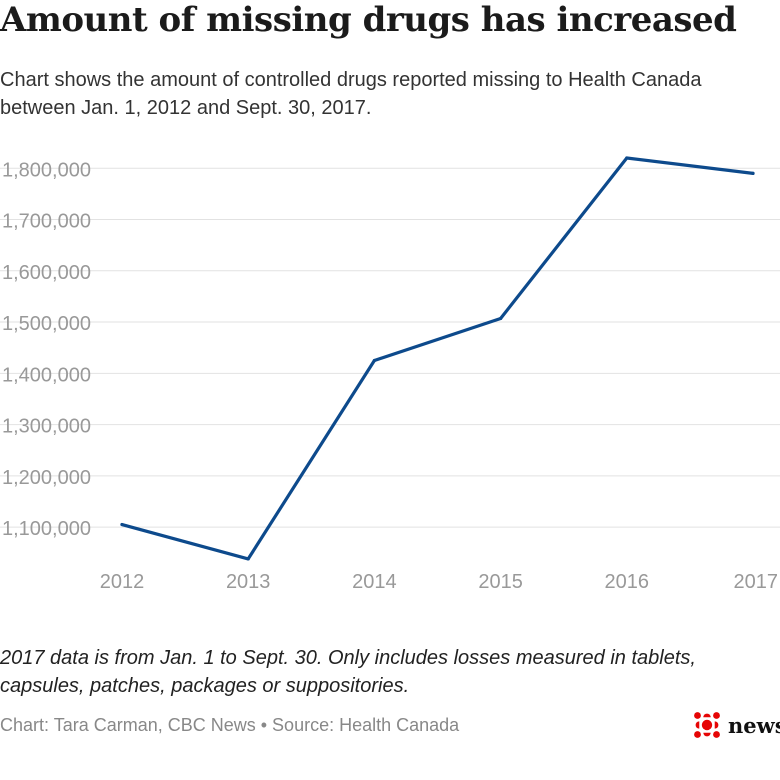 The height and width of the screenshot is (780, 780). Describe the element at coordinates (368, 20) in the screenshot. I see `chart-title: Amount of missing drugs has increased` at that location.